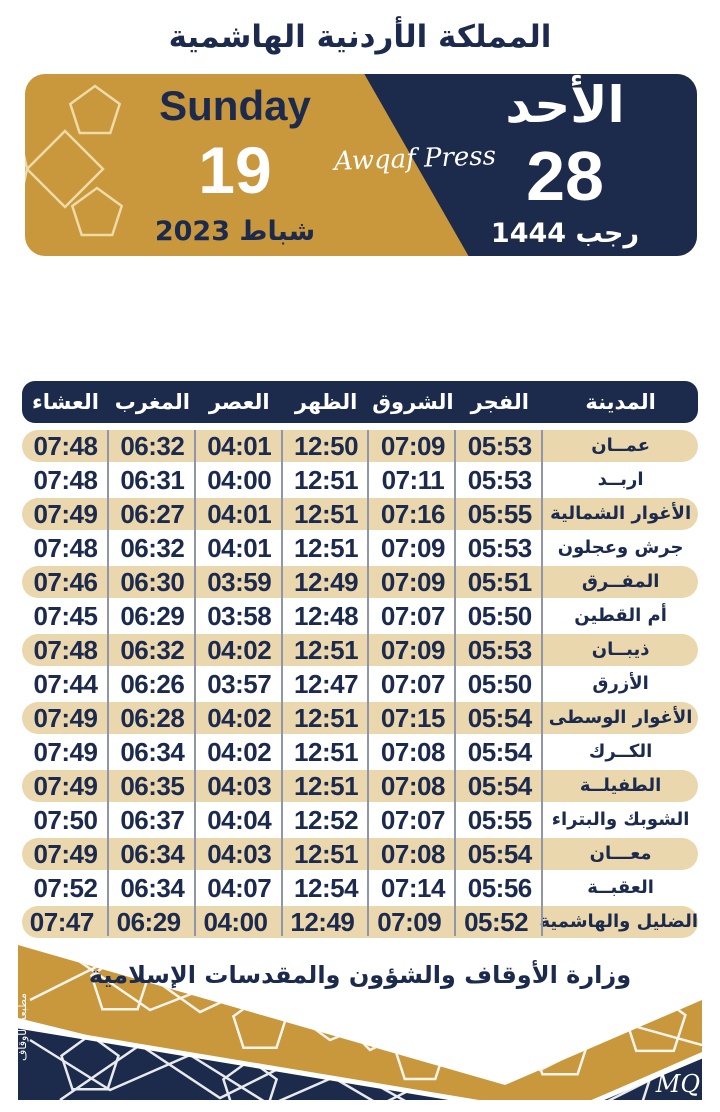 Image resolution: width=720 pixels, height=1112 pixels. Describe the element at coordinates (152, 820) in the screenshot. I see `maghrib-time: 06:37` at that location.